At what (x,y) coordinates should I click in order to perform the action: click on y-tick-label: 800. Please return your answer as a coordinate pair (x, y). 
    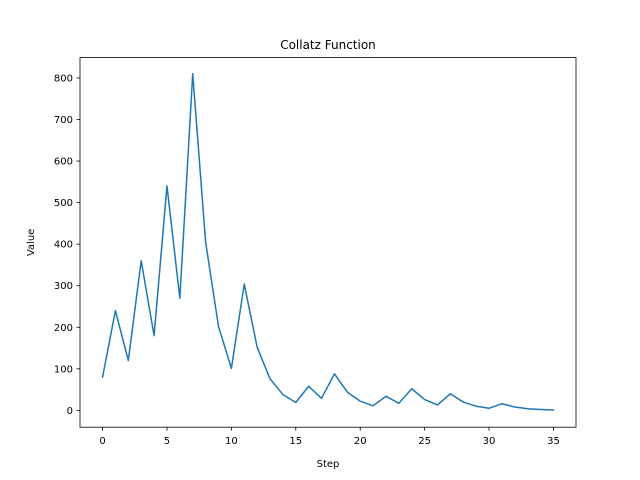
    Looking at the image, I should click on (63, 78).